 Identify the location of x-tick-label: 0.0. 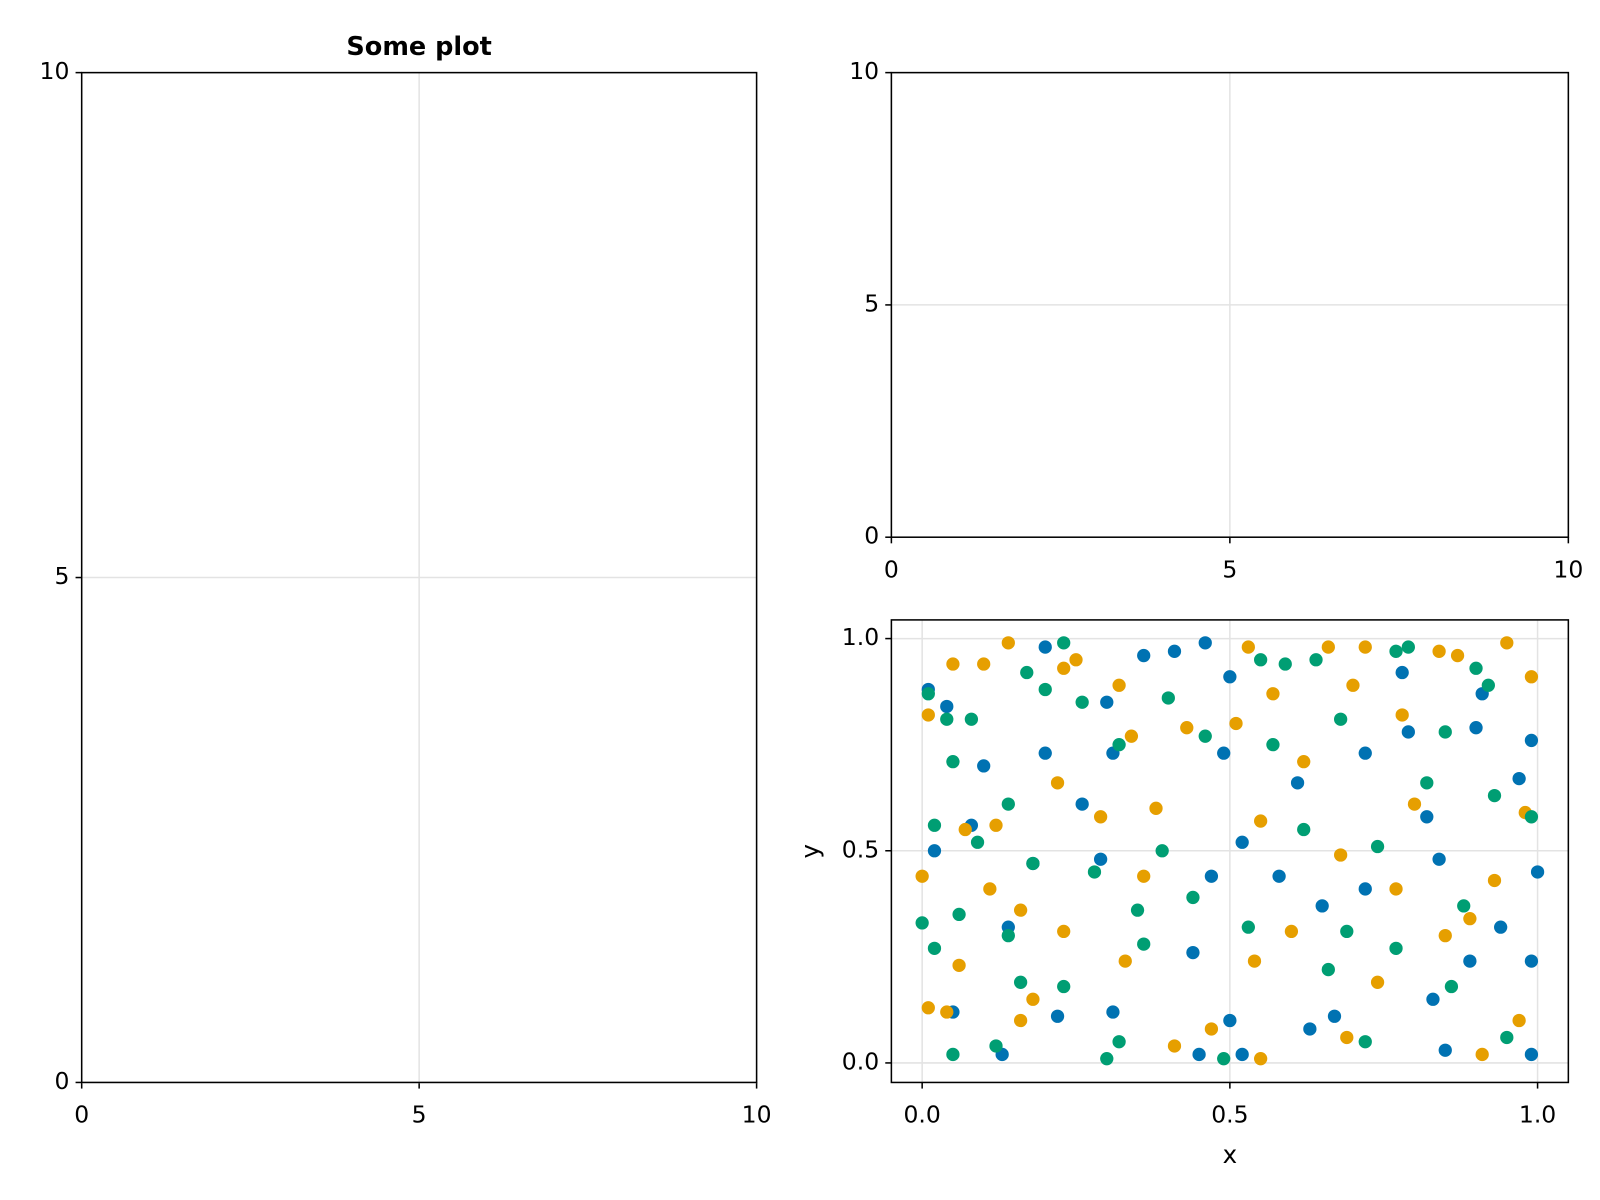
(921, 1115).